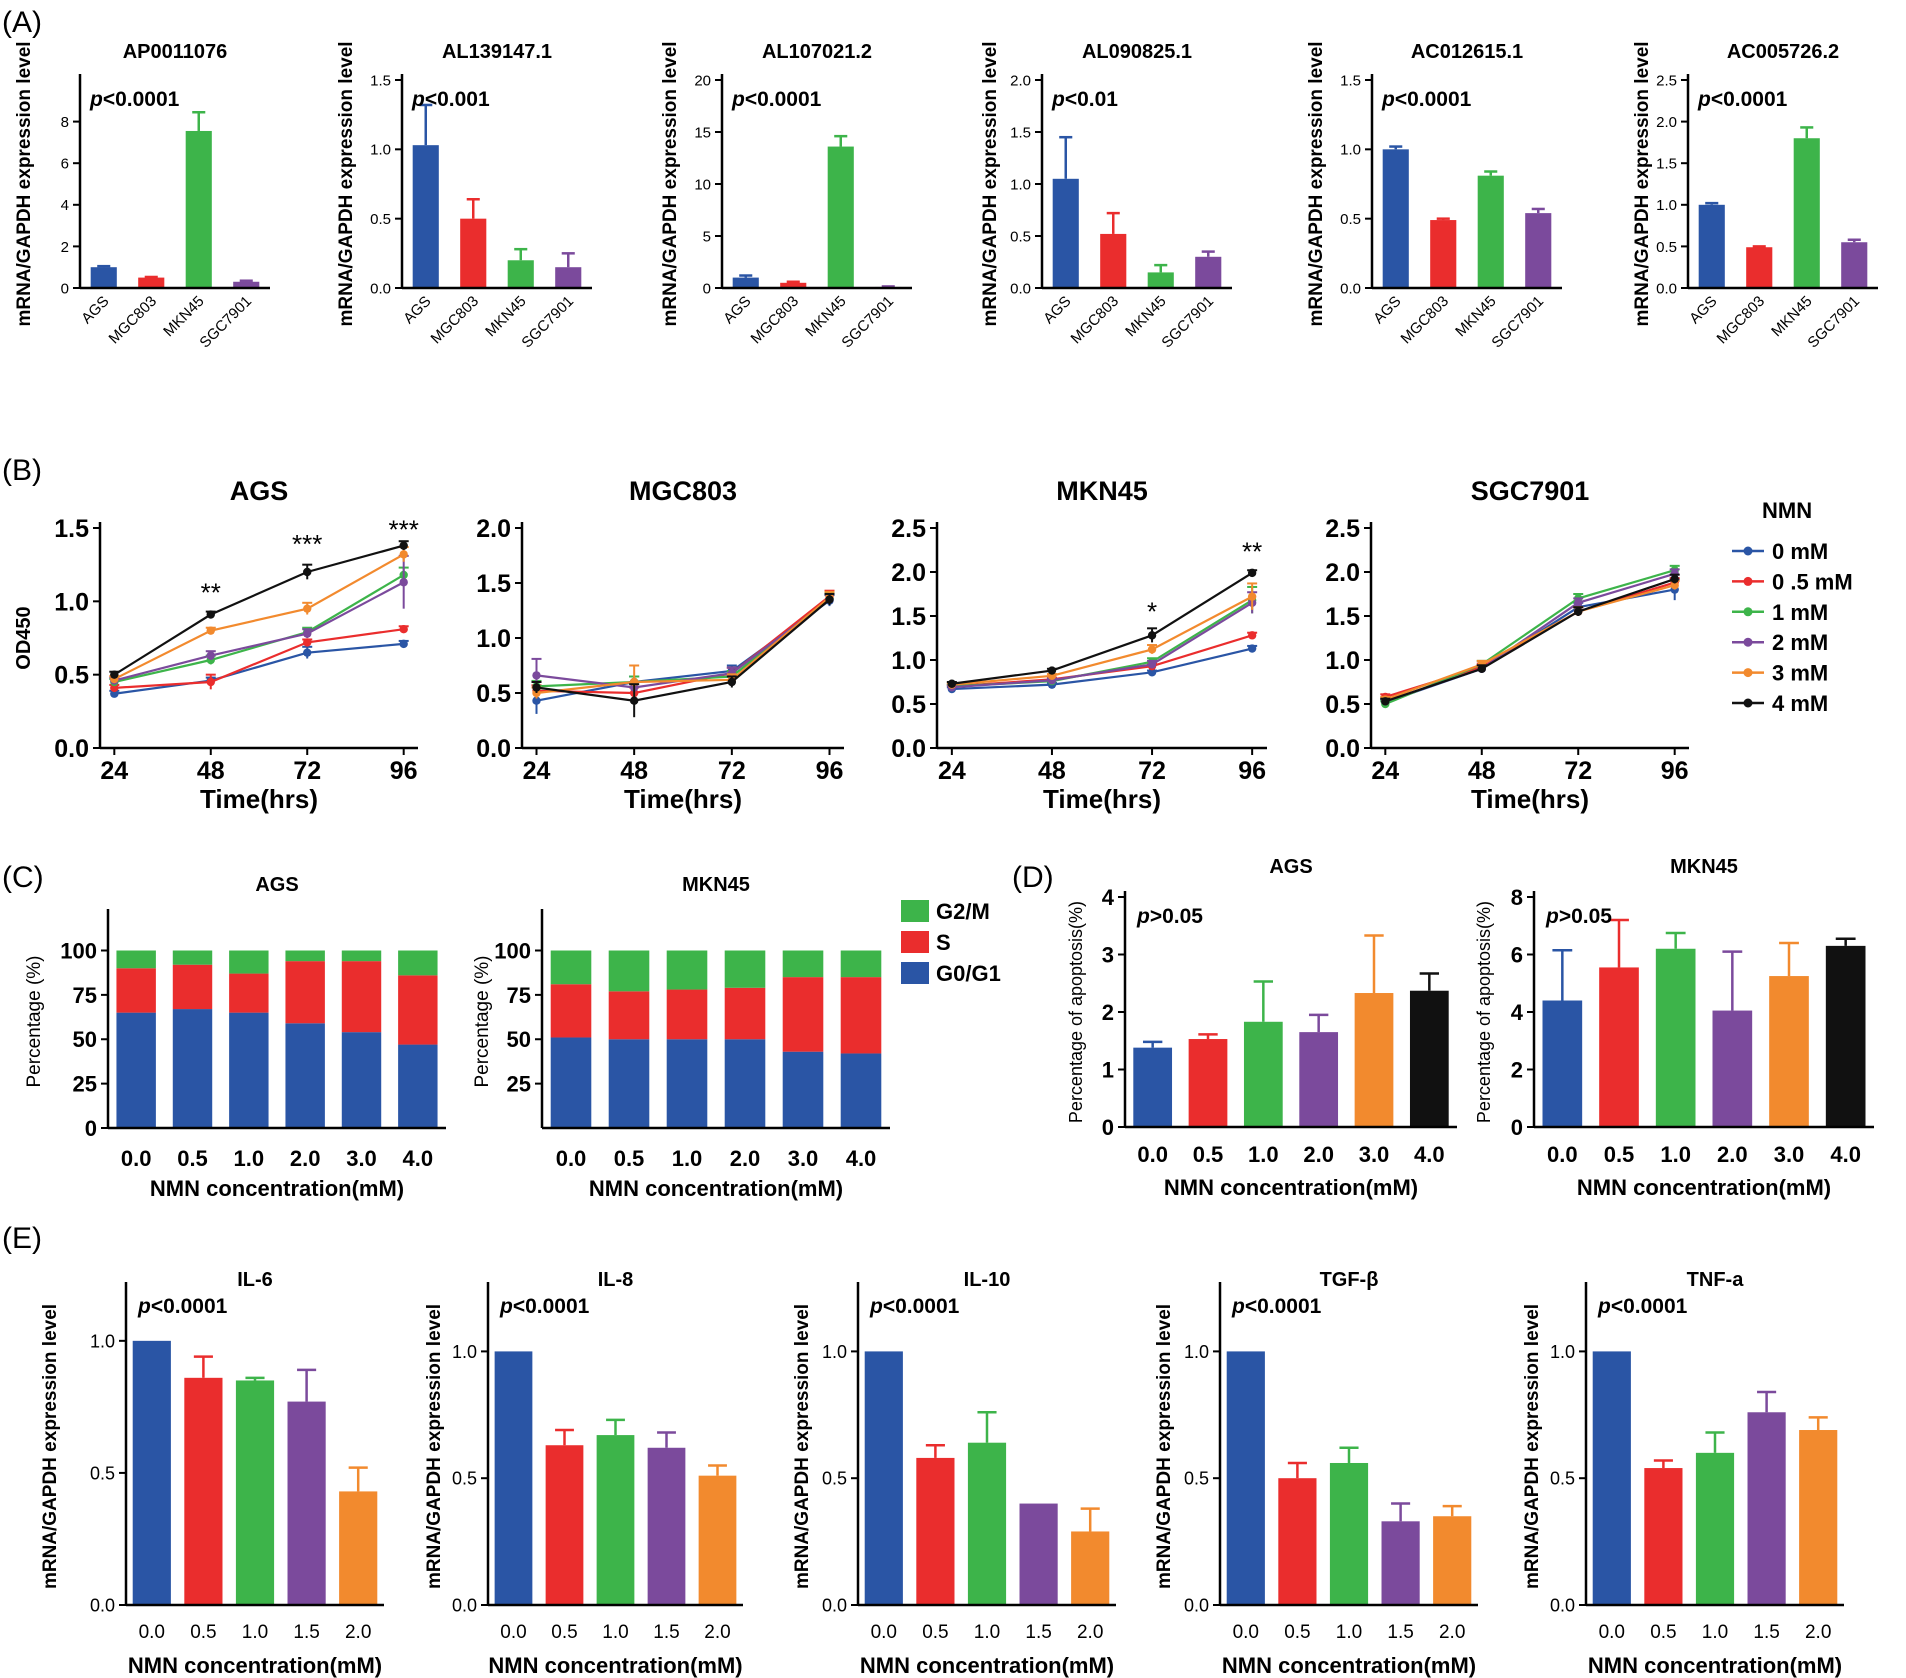  I want to click on y-tick-label: 8, so click(1517, 897).